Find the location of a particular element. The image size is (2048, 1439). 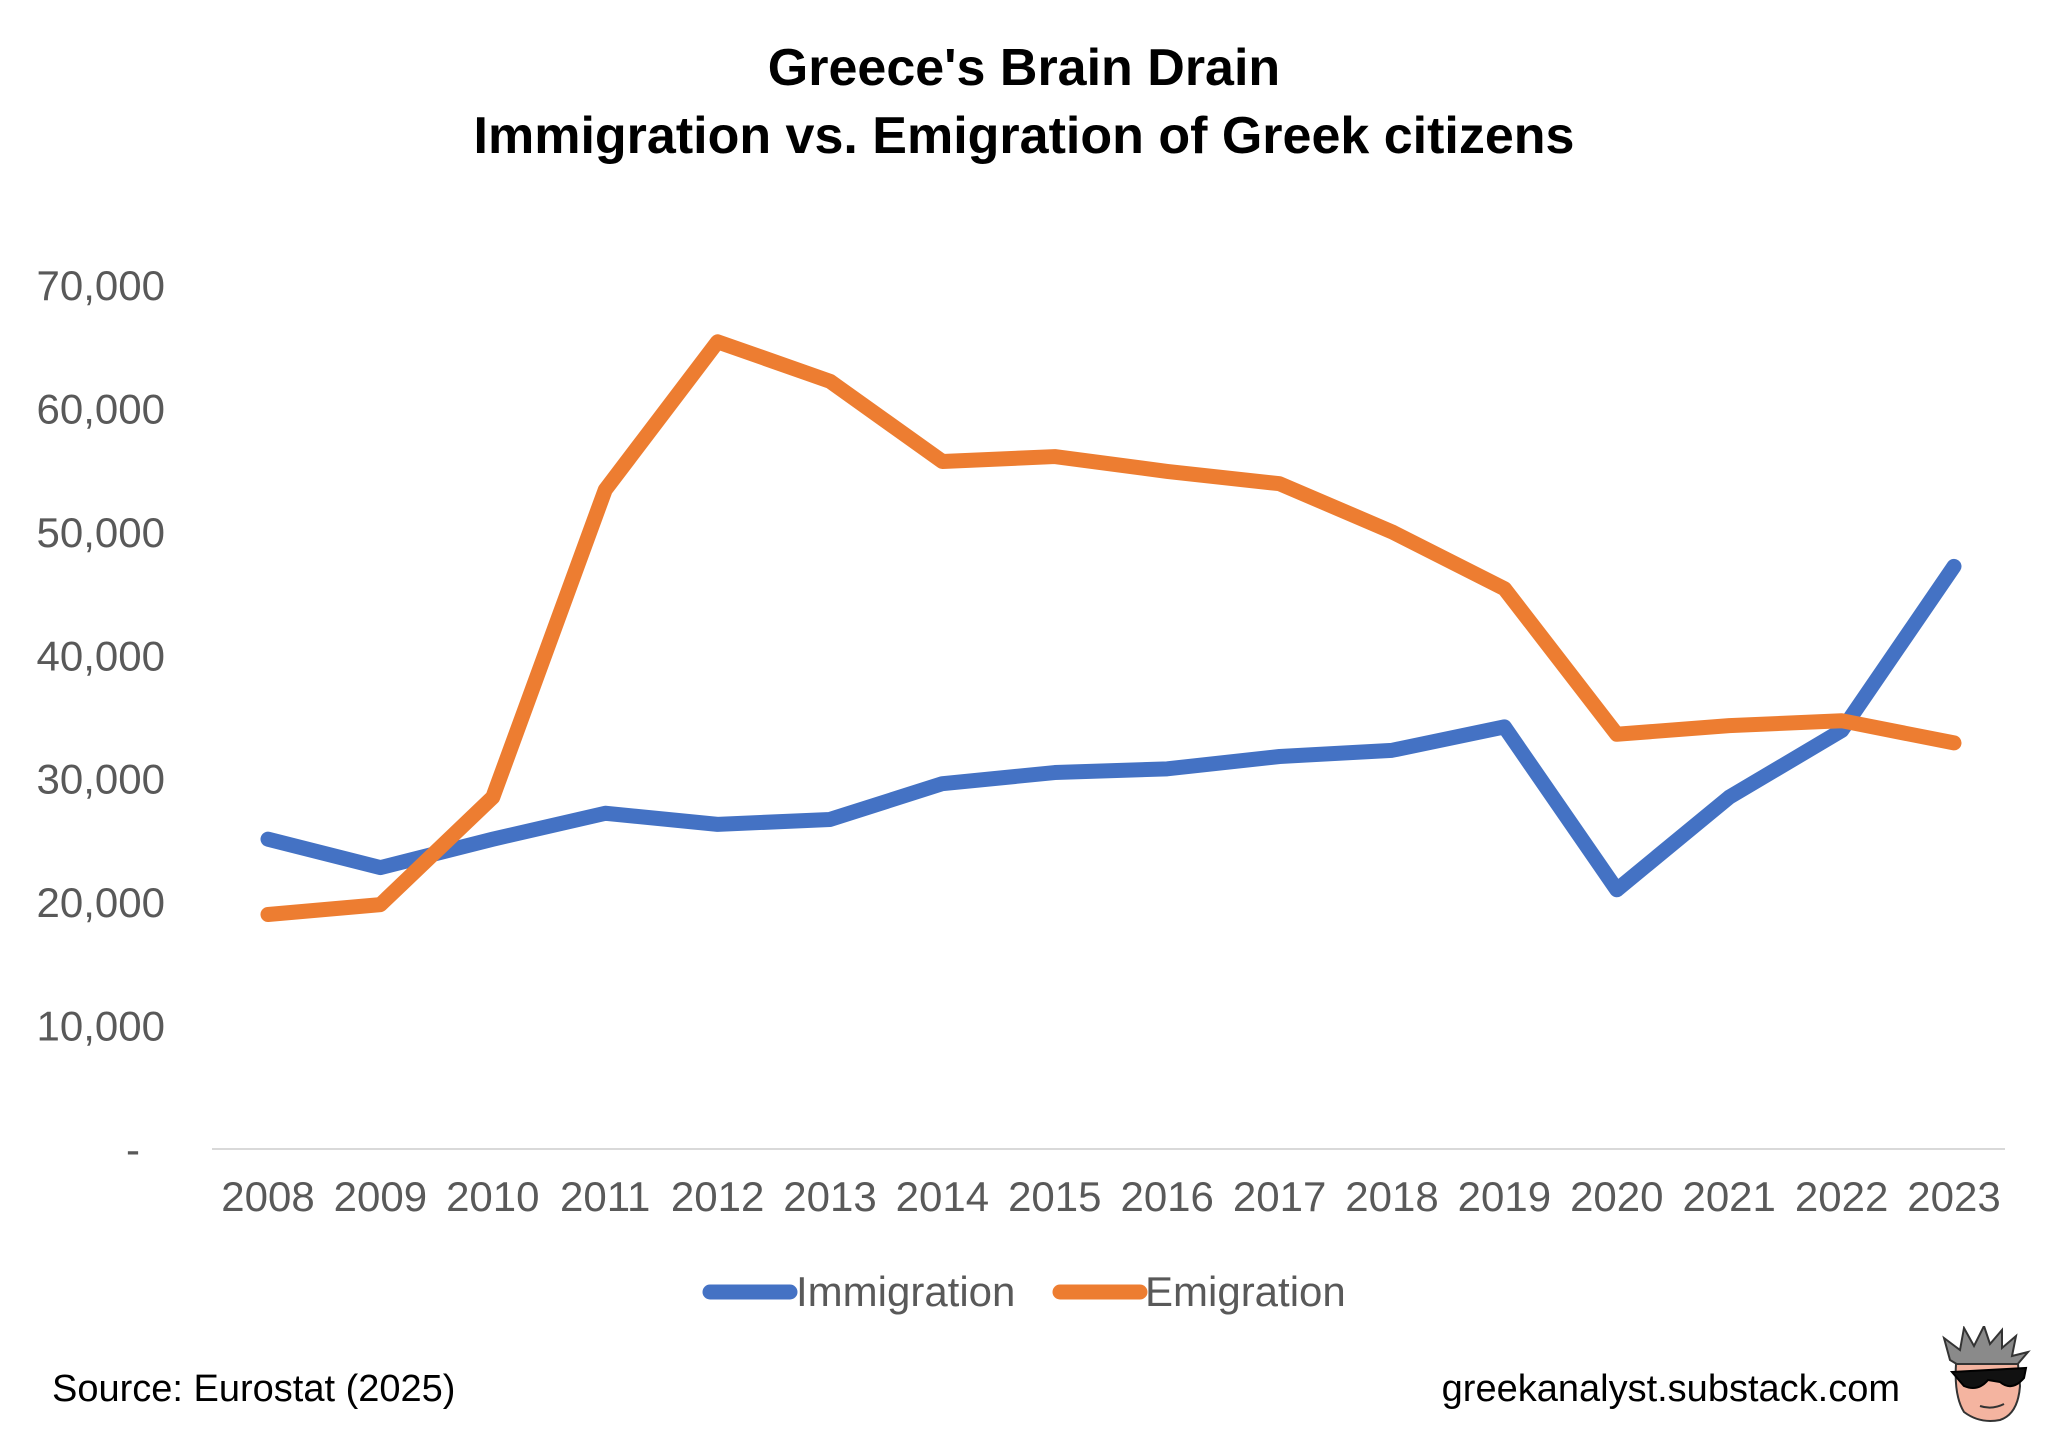

x-tick-label: 2013 is located at coordinates (829, 1196).